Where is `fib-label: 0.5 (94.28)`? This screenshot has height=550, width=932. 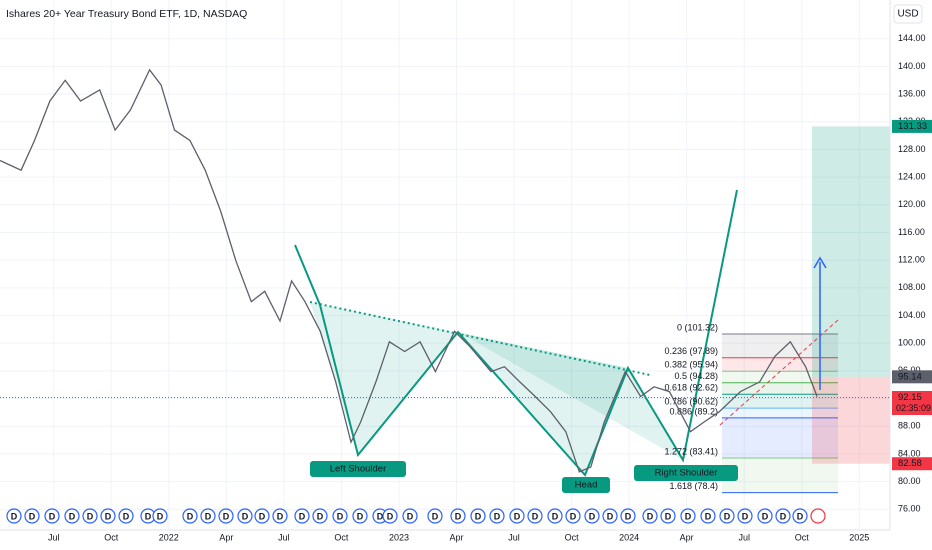 fib-label: 0.5 (94.28) is located at coordinates (696, 376).